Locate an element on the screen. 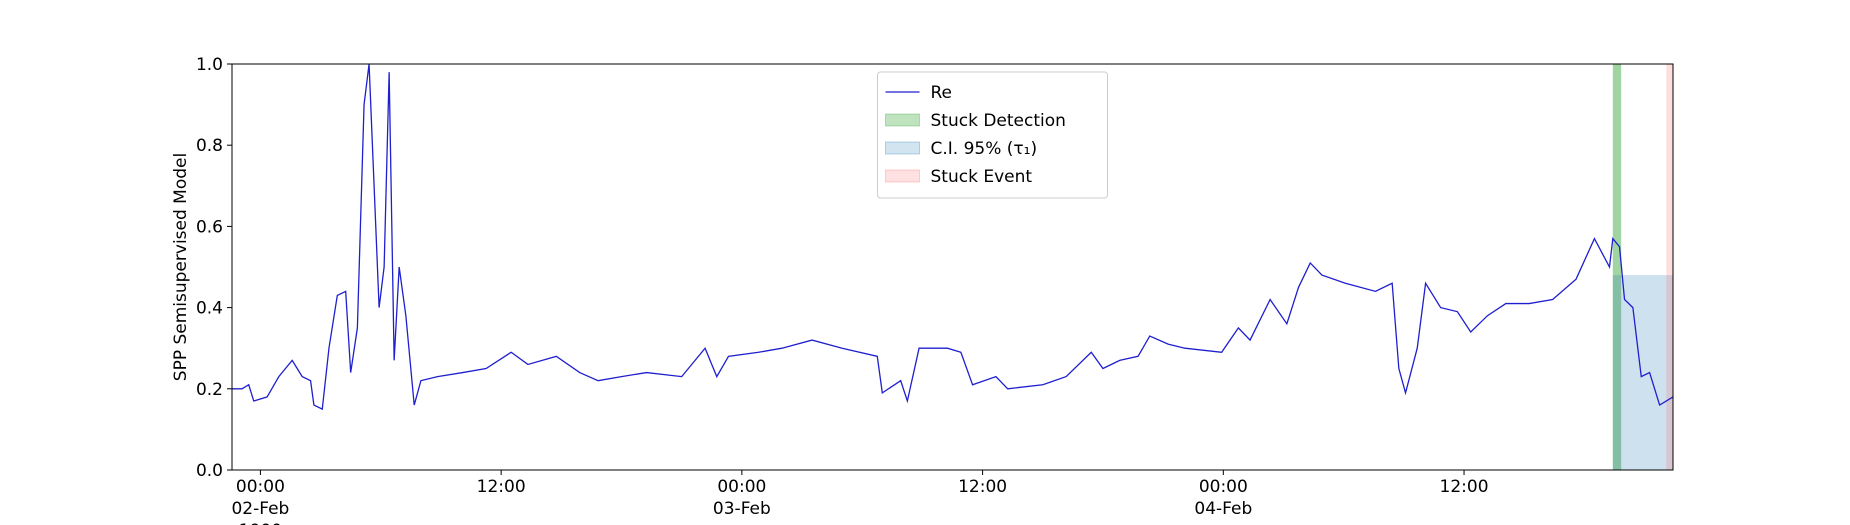  y-tick-label: 0.2 is located at coordinates (209, 390).